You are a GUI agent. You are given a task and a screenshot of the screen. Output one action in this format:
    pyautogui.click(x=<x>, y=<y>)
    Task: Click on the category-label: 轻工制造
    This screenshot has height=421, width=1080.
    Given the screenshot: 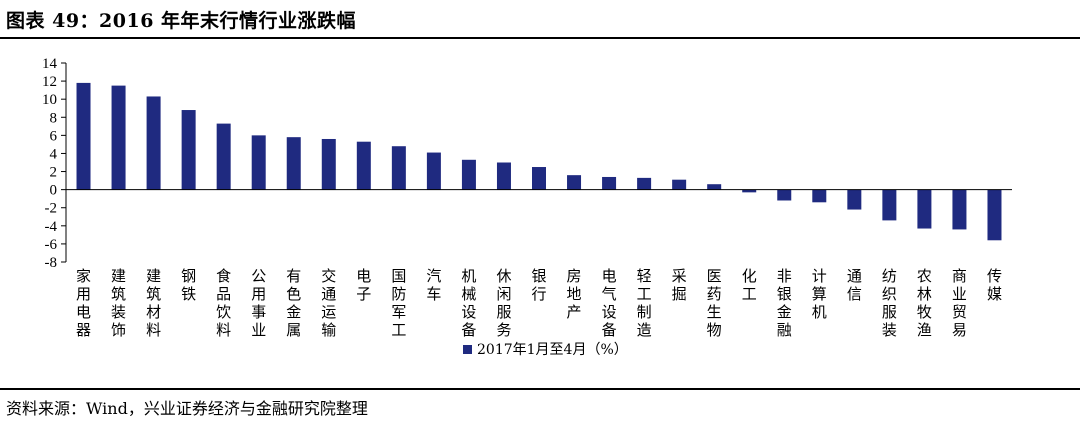 What is the action you would take?
    pyautogui.click(x=644, y=303)
    